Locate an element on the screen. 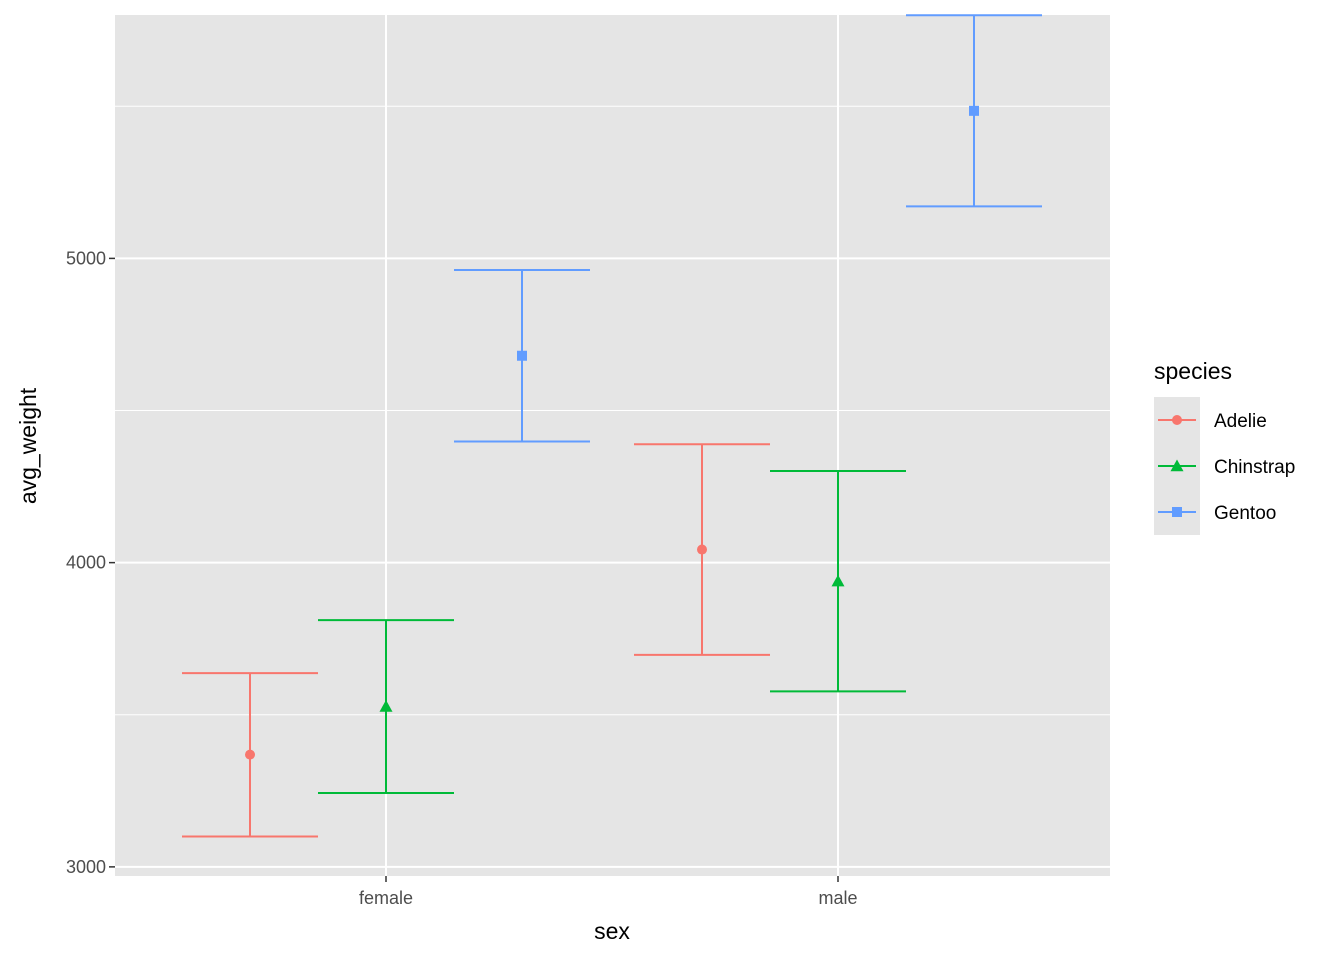 This screenshot has width=1344, height=960. x-axis-title: sex is located at coordinates (612, 931).